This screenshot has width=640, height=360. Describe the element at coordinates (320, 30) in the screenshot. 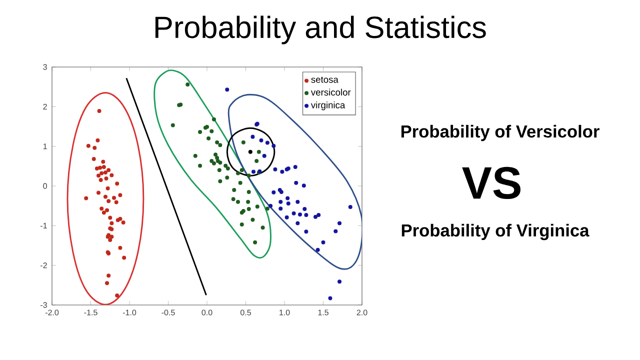

I see `chart-title: Probability and Statistics` at that location.